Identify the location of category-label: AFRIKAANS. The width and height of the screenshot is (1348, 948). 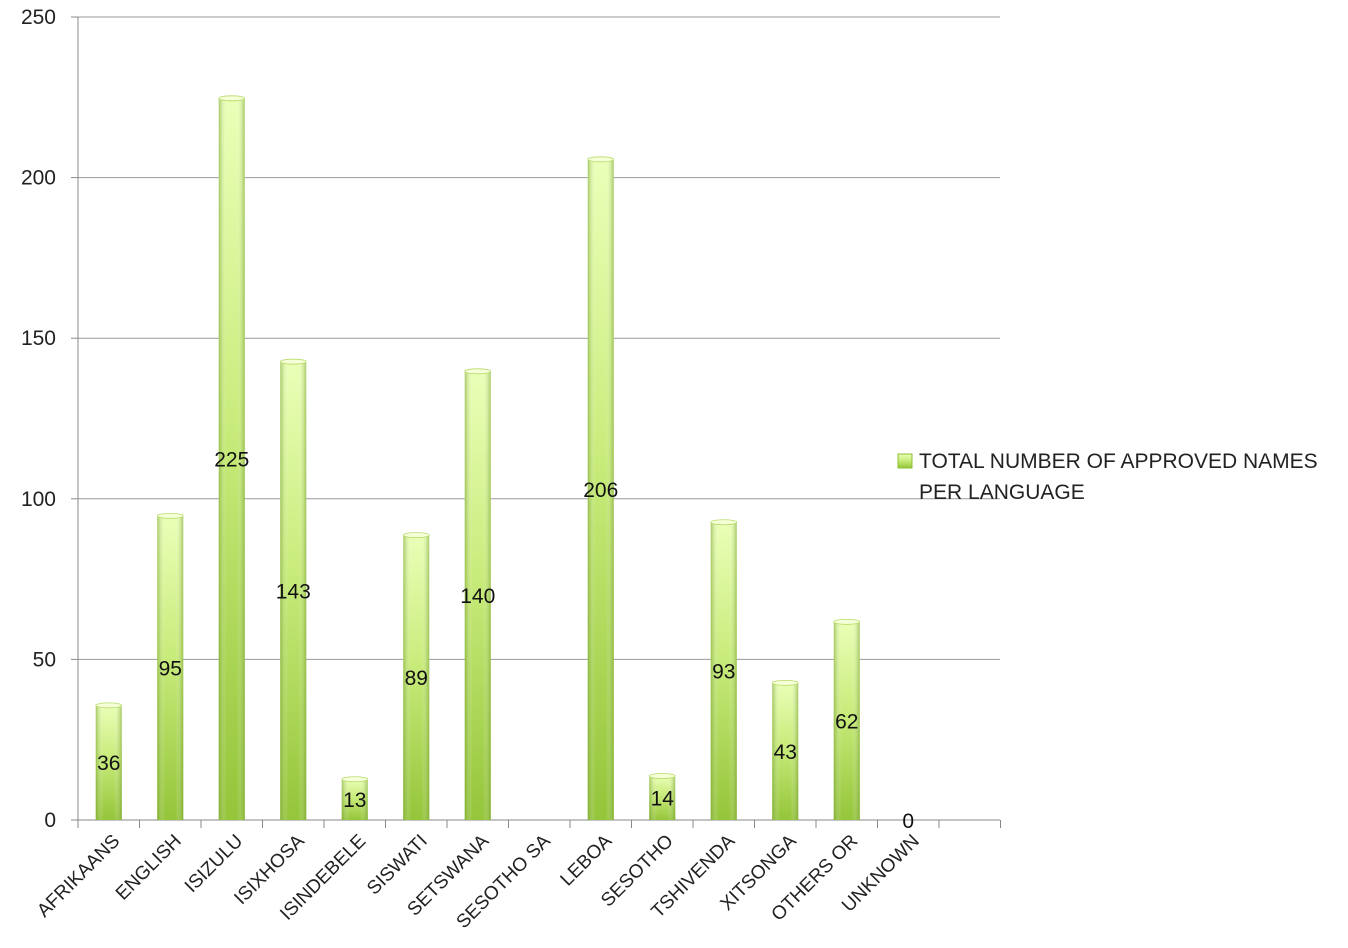
(78, 876).